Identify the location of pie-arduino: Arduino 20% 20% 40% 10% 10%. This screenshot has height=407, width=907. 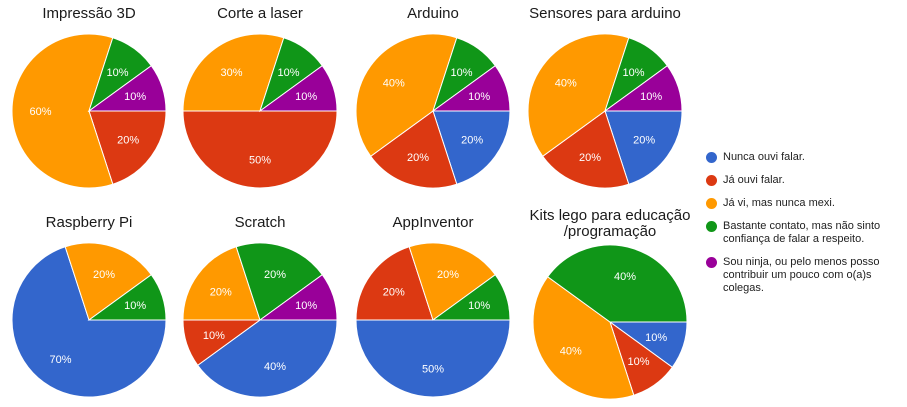
(433, 97).